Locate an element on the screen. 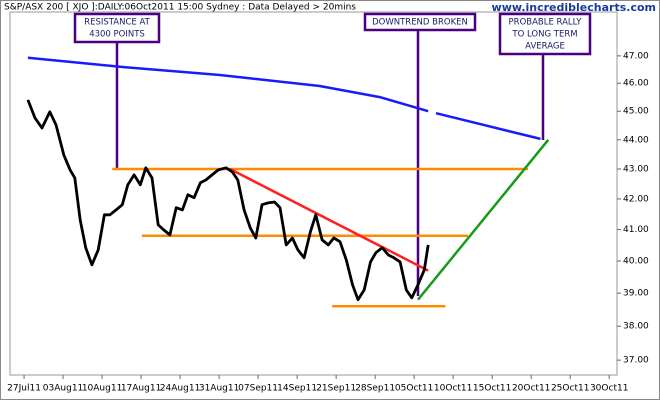  x-tick-label: 10Aug11 is located at coordinates (102, 389).